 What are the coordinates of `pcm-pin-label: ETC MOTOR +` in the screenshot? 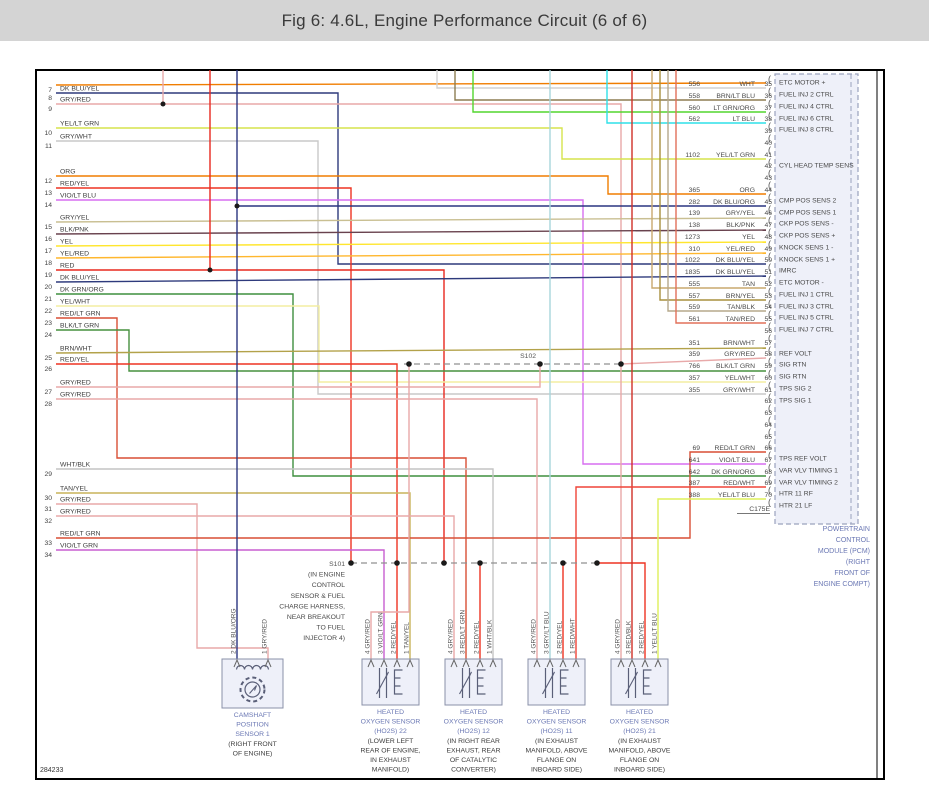 It's located at (802, 83).